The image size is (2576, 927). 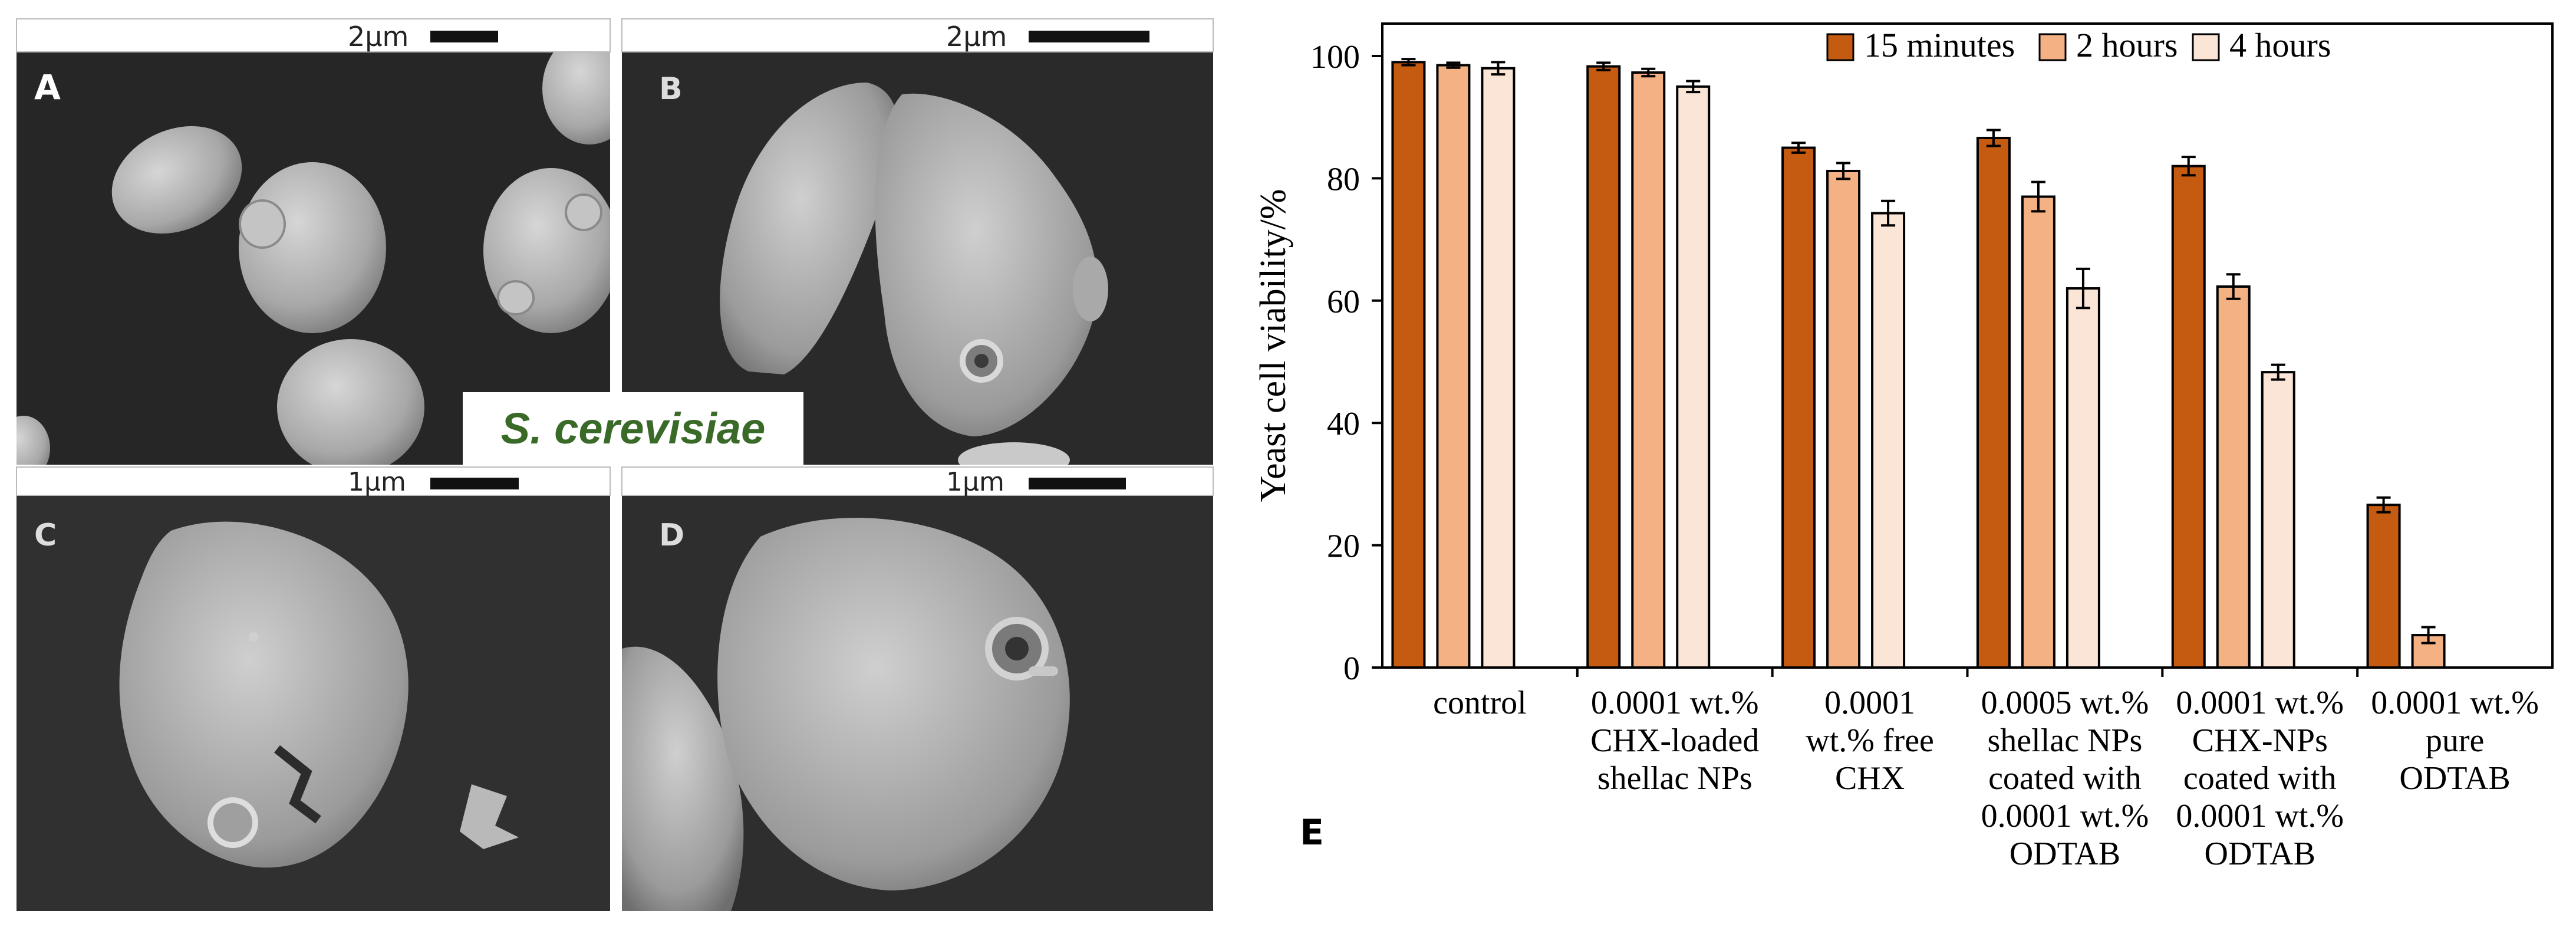 I want to click on y-tick-label: 60, so click(x=1343, y=302).